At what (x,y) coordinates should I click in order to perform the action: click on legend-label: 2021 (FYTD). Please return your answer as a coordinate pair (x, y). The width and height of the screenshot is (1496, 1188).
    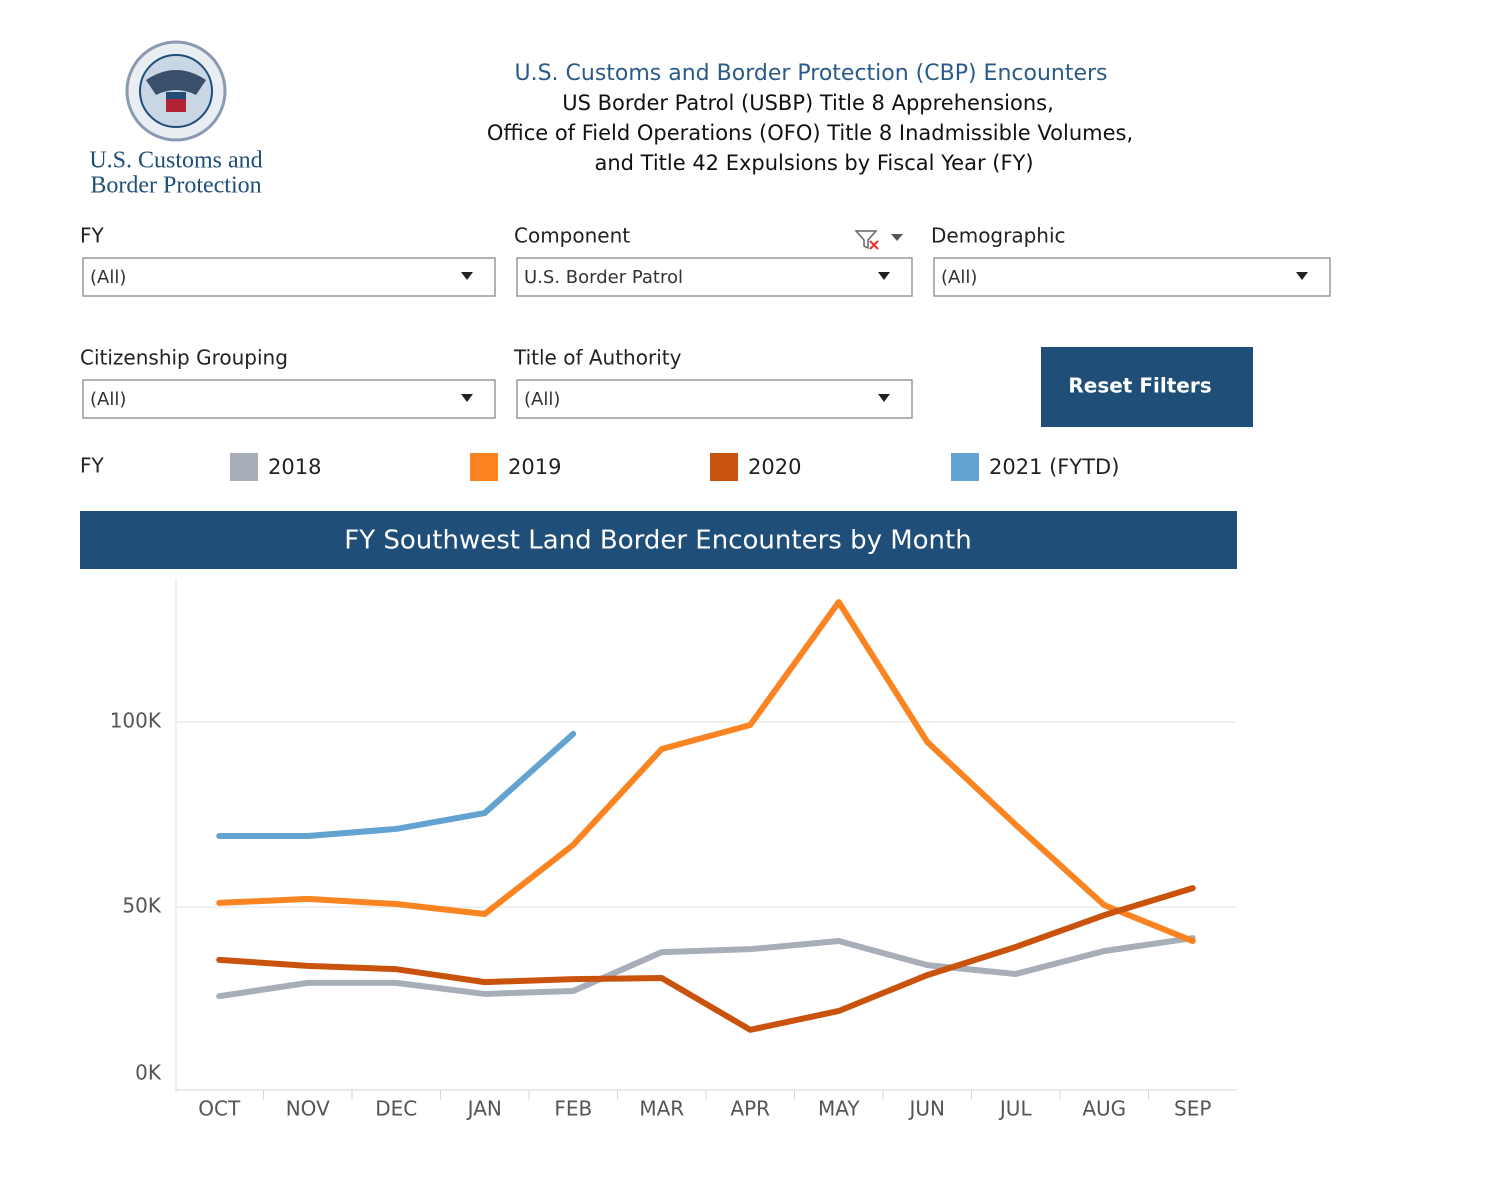
    Looking at the image, I should click on (1054, 467).